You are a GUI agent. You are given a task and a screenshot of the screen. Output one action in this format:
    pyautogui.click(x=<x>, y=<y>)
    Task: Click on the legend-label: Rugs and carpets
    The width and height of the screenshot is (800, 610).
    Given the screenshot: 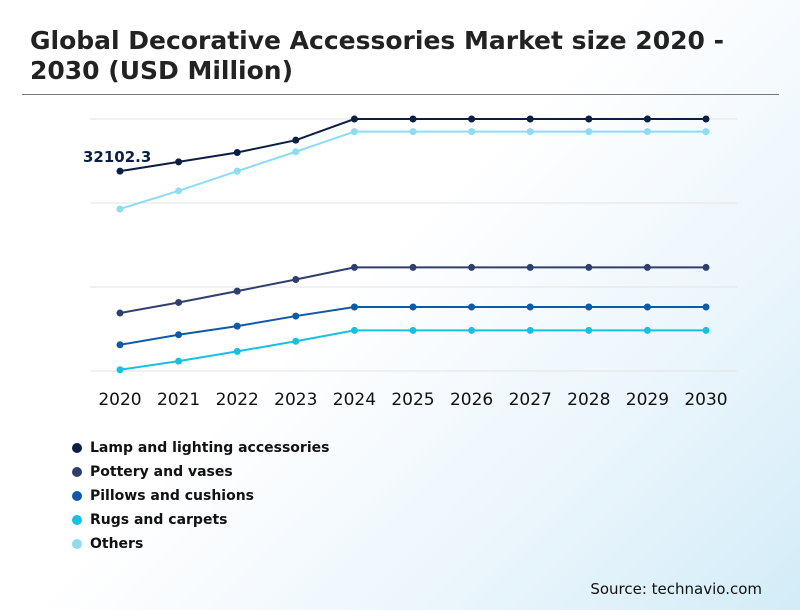 What is the action you would take?
    pyautogui.click(x=159, y=520)
    